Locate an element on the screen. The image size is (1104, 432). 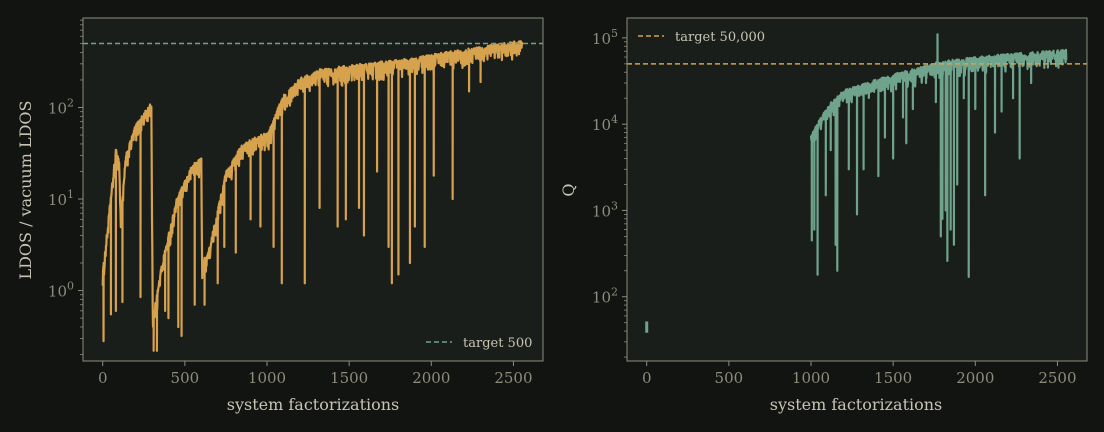
data-series-line is located at coordinates (938, 155).